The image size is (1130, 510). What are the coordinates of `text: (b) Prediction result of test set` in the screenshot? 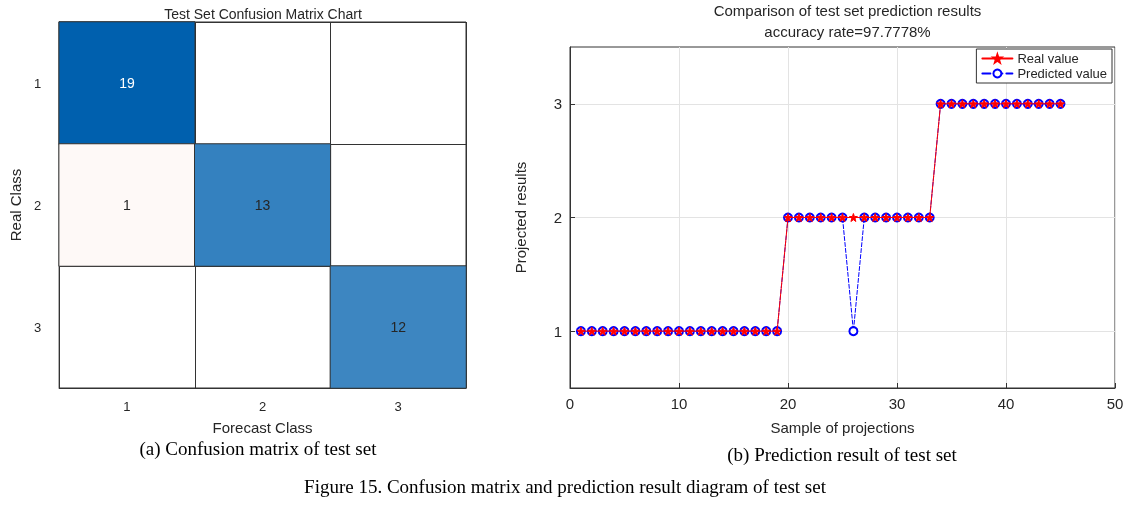 It's located at (842, 455).